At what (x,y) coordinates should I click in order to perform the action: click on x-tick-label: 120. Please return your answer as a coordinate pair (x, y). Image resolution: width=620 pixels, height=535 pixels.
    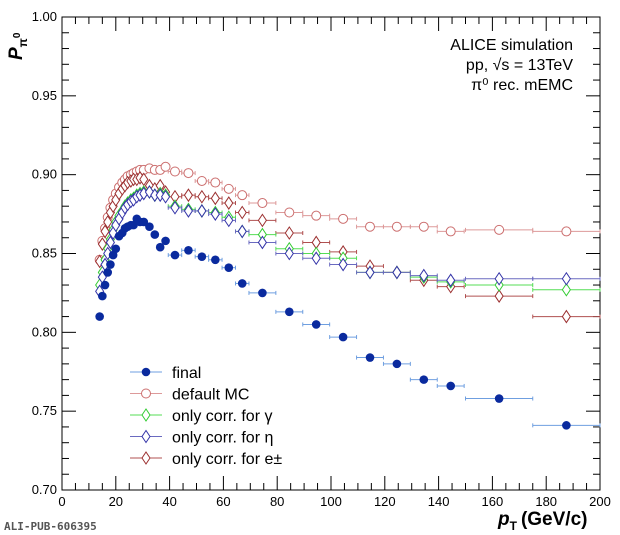
    Looking at the image, I should click on (385, 501).